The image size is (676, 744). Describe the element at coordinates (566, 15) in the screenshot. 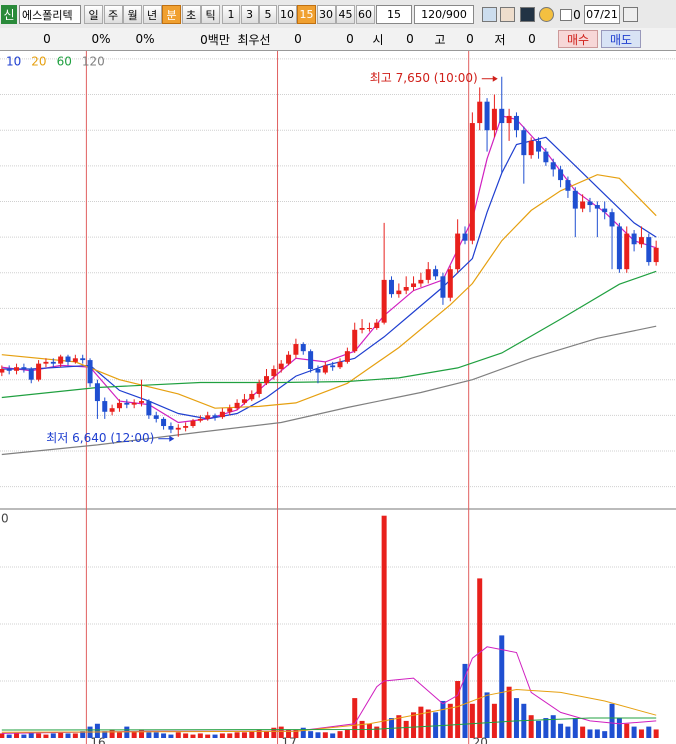

I see `checkbox` at that location.